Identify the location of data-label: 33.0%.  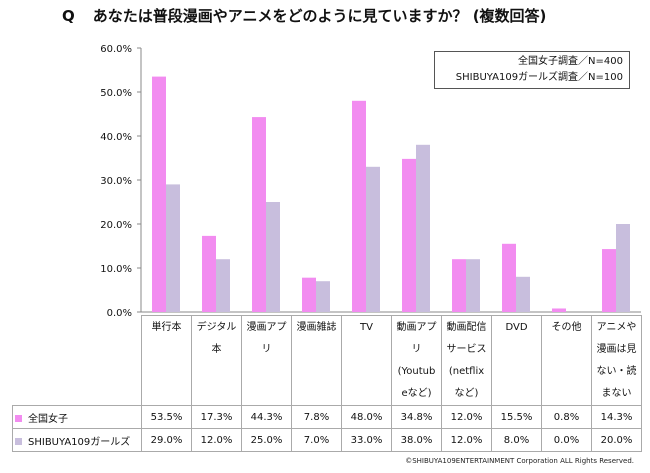
(366, 440).